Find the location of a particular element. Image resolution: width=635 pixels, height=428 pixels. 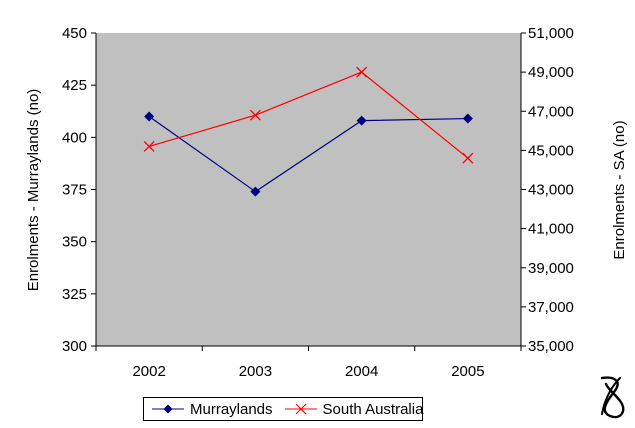

left-y-ticks: 300 325 350 375 400 425 450 is located at coordinates (79, 190).